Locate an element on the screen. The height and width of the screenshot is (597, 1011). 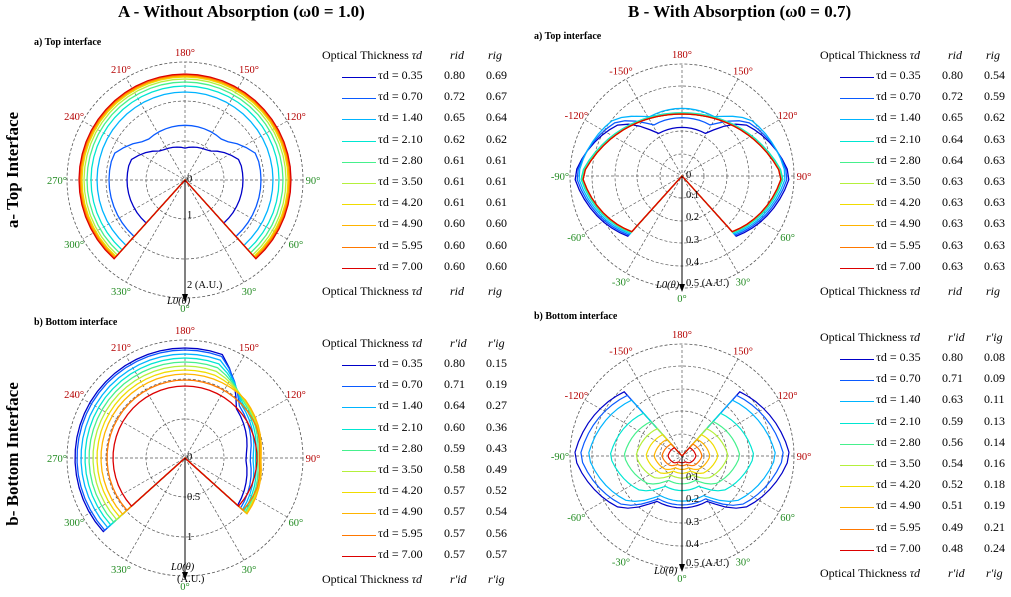
legend-row: τd = 3.50 0.58 0.49 is located at coordinates (417, 472).